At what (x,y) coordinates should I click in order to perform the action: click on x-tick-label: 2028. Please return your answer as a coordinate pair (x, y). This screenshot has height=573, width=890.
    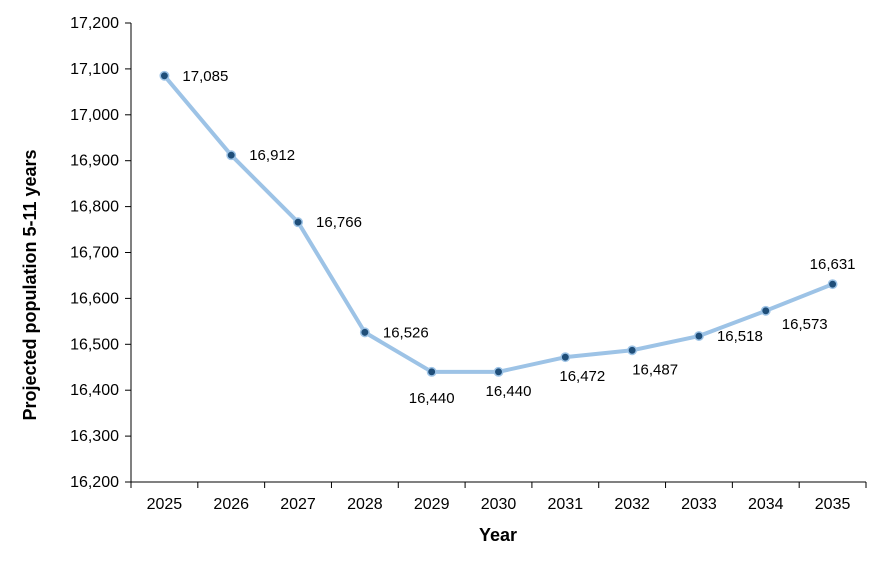
    Looking at the image, I should click on (365, 504).